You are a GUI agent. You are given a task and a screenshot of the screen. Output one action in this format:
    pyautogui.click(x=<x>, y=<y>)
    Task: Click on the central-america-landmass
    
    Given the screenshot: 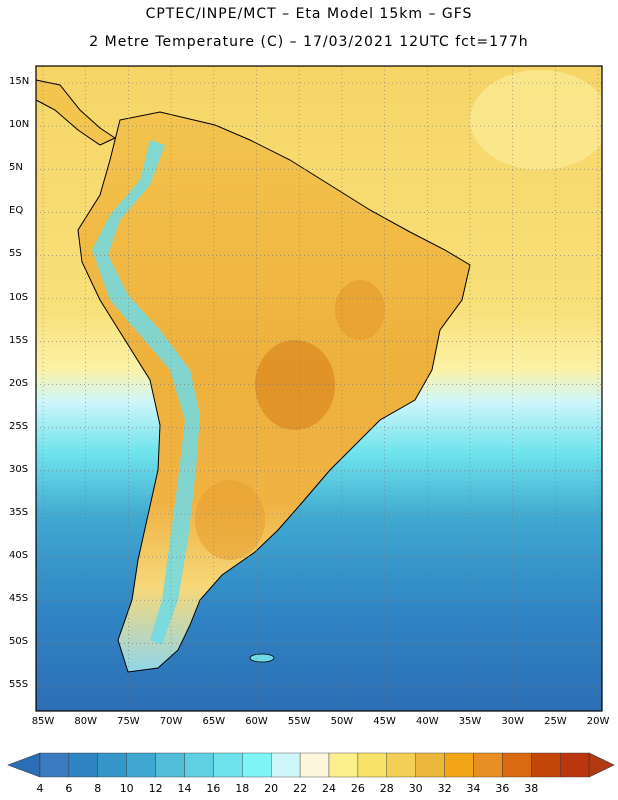 What is the action you would take?
    pyautogui.click(x=76, y=112)
    